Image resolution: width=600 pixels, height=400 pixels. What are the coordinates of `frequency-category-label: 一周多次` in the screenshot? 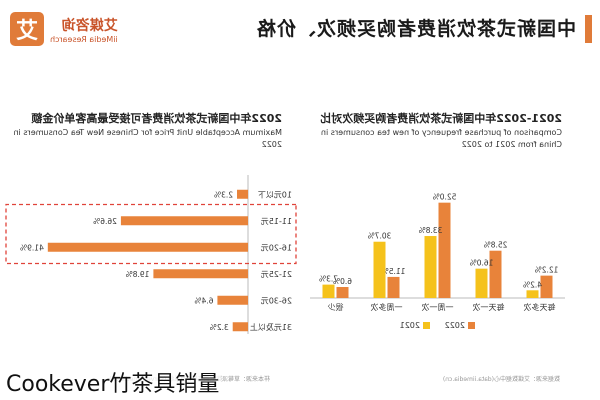 It's located at (387, 307).